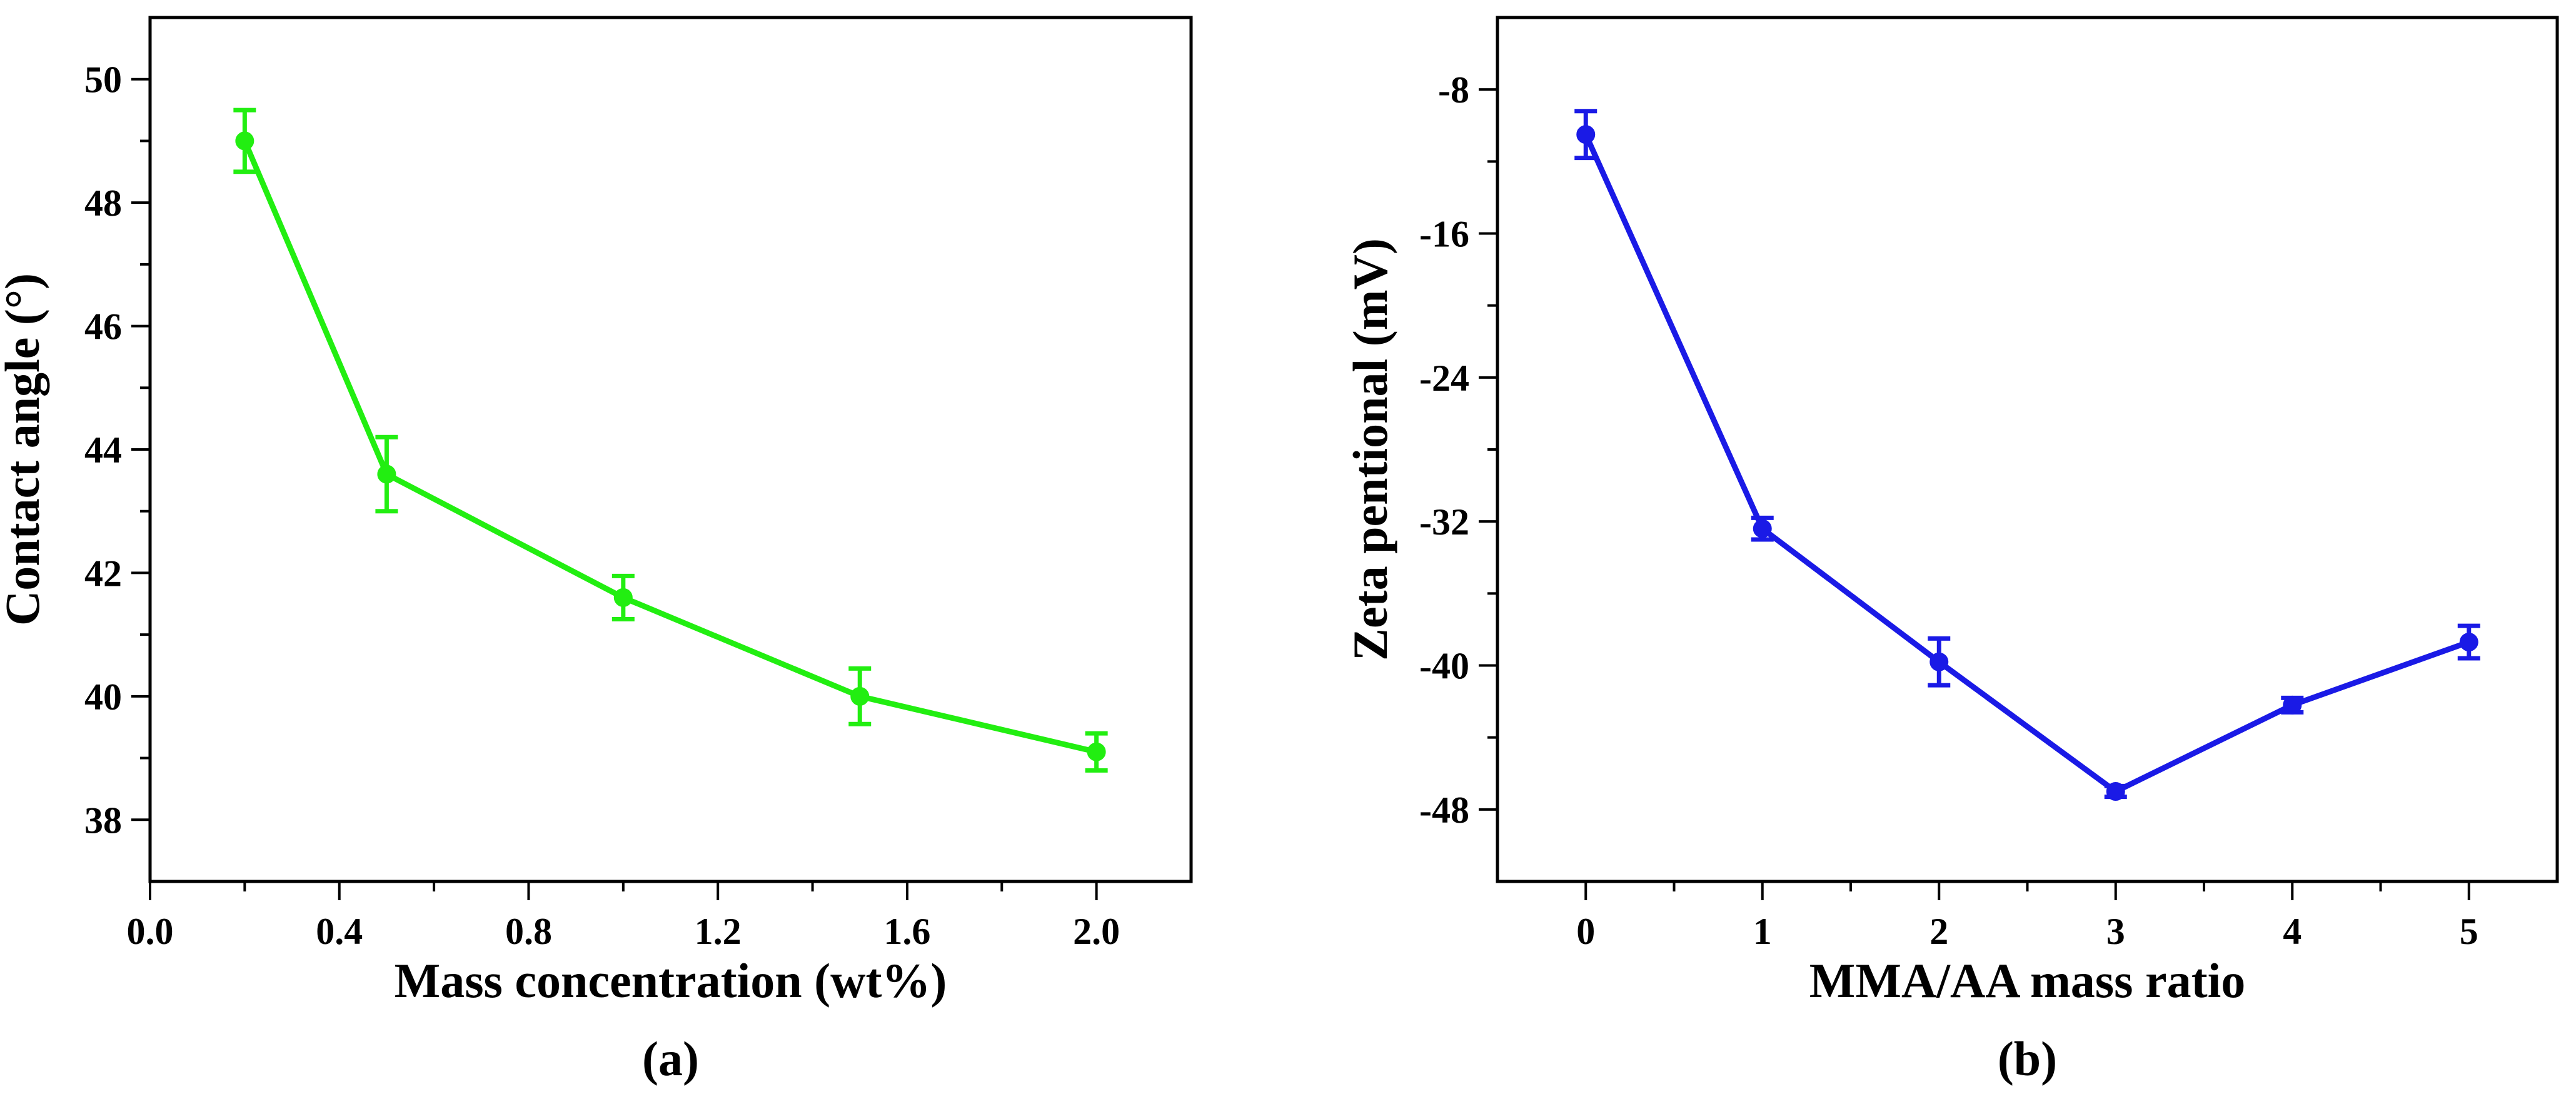 The width and height of the screenshot is (2576, 1094). I want to click on b-y-tick-label: -8, so click(1453, 90).